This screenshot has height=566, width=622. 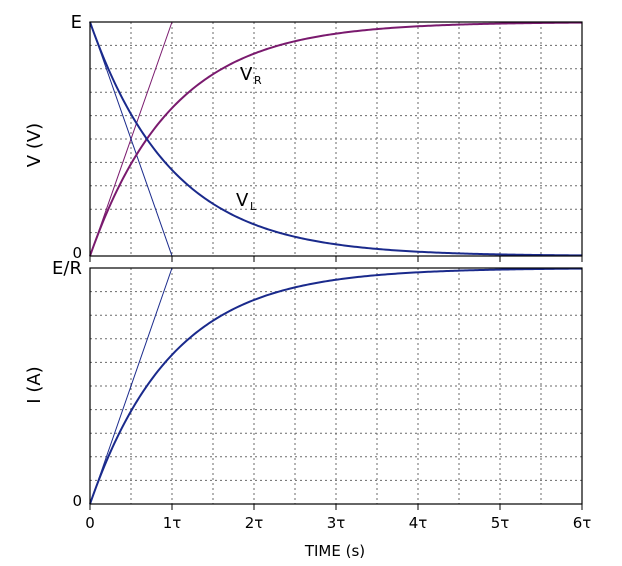 I want to click on series-label-sub-r: R, so click(x=258, y=80).